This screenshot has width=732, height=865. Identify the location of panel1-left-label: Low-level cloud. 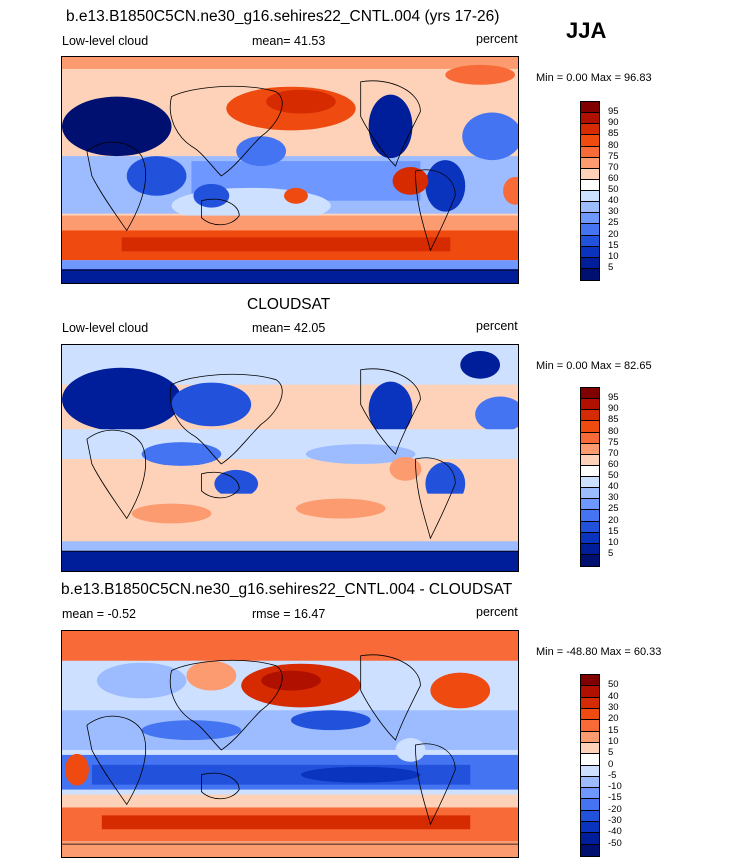
(105, 41).